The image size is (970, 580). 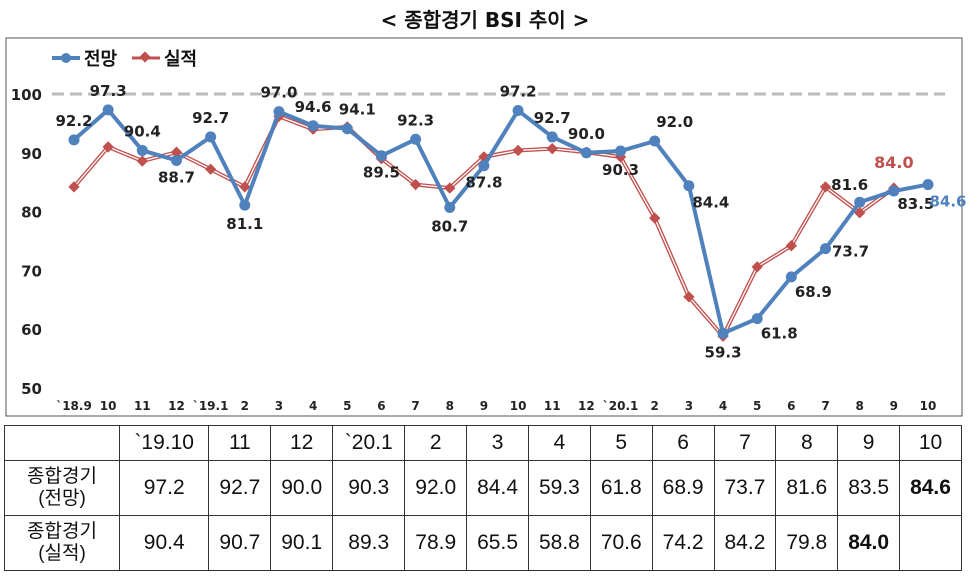 I want to click on forecast-data-label: 92.3, so click(x=415, y=120).